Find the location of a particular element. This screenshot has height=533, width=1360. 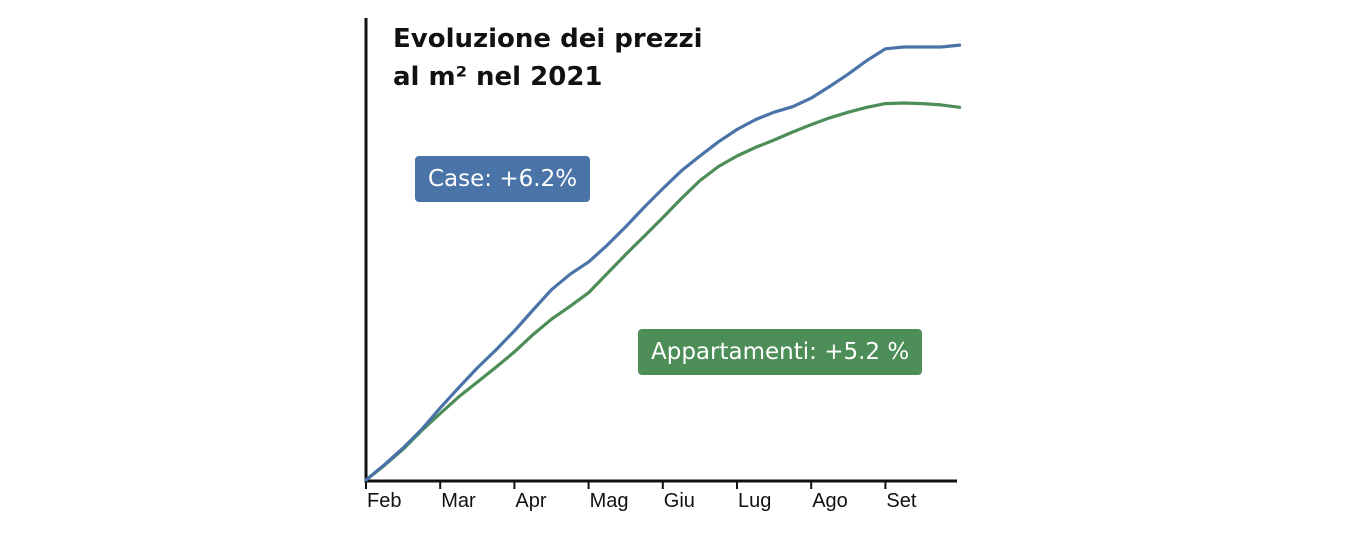

series-label-case: Case: +6.2% is located at coordinates (503, 179).